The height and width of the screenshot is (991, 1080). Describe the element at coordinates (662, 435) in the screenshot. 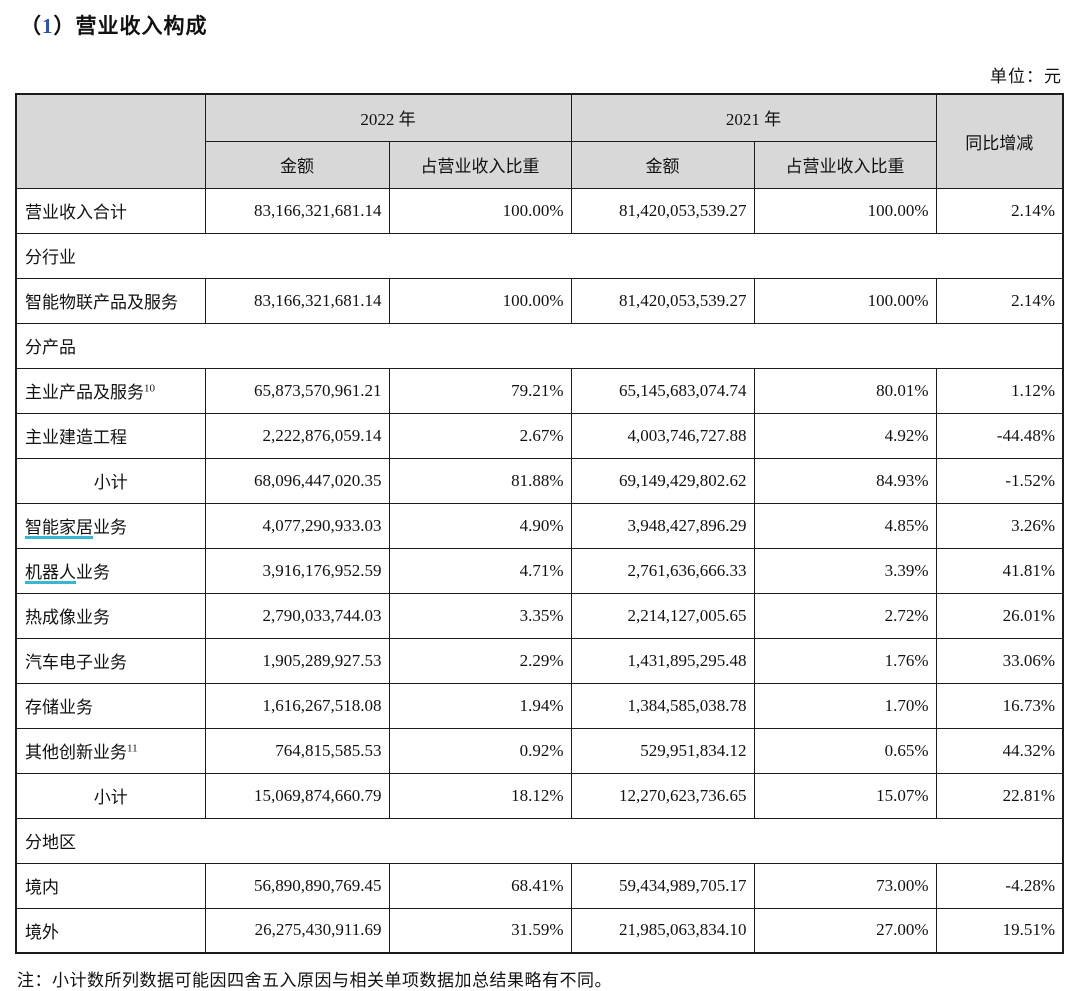

I see `amount-2021-cell: 4,003,746,727.88` at that location.